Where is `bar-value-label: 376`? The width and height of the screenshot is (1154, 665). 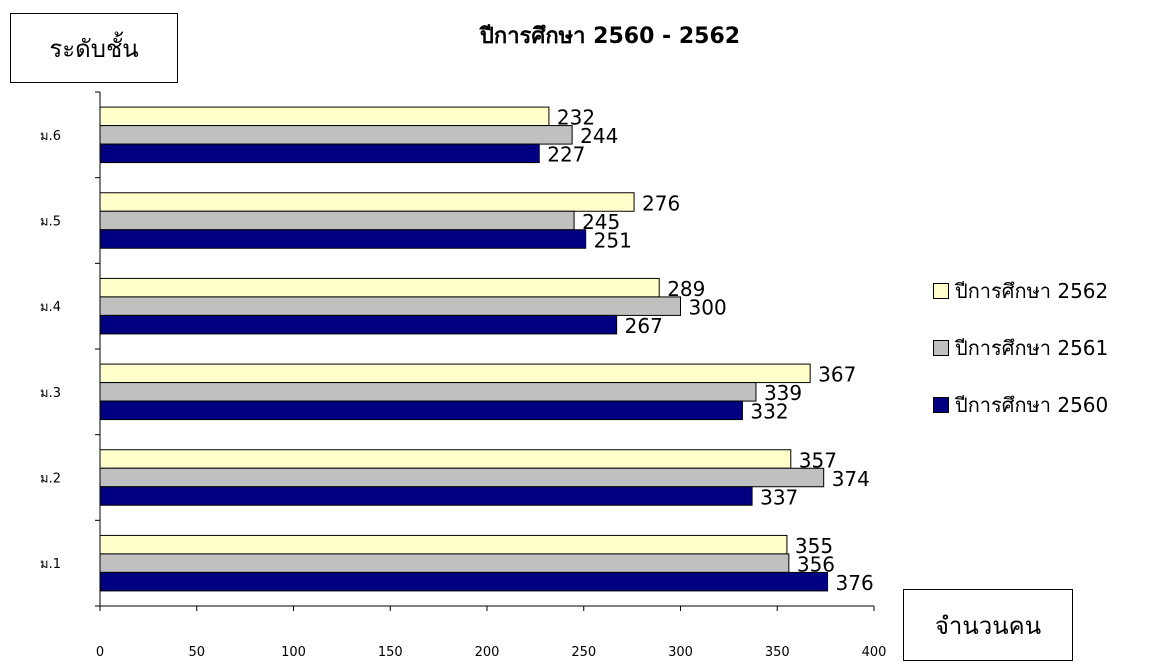
bar-value-label: 376 is located at coordinates (855, 583).